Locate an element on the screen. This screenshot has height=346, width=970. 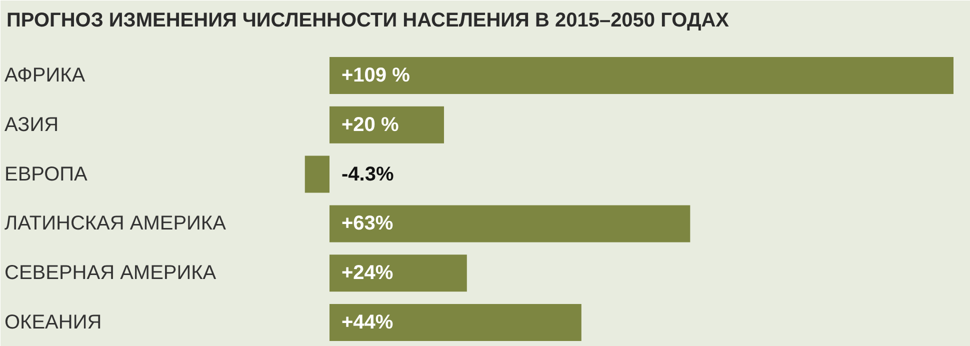
data-label: +20 % is located at coordinates (370, 125).